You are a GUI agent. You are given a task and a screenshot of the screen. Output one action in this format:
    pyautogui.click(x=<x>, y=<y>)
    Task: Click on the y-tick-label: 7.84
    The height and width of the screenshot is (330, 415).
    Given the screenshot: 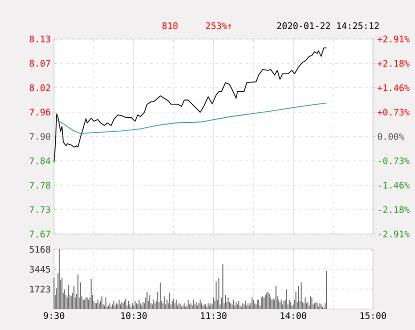 What is the action you would take?
    pyautogui.click(x=40, y=160)
    